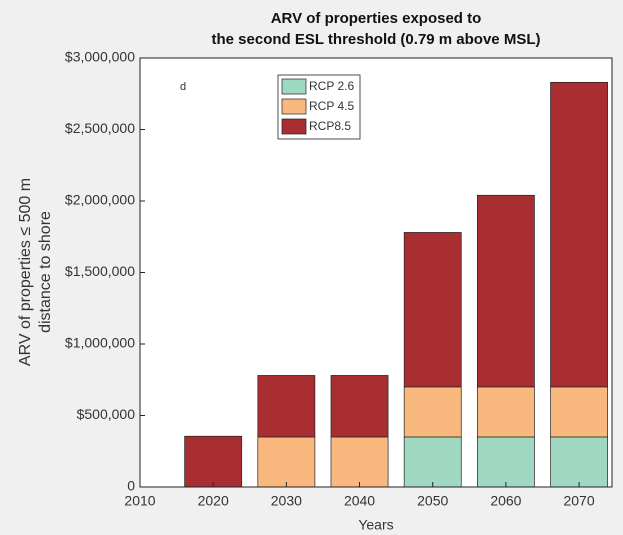 This screenshot has height=535, width=623. What do you see at coordinates (100, 128) in the screenshot?
I see `y-tick-label: $2,500,000` at bounding box center [100, 128].